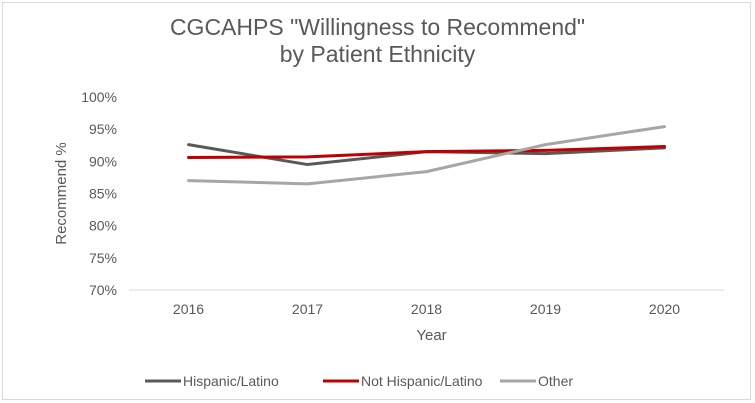 The width and height of the screenshot is (755, 403). What do you see at coordinates (103, 290) in the screenshot?
I see `y-tick-label: 70%` at bounding box center [103, 290].